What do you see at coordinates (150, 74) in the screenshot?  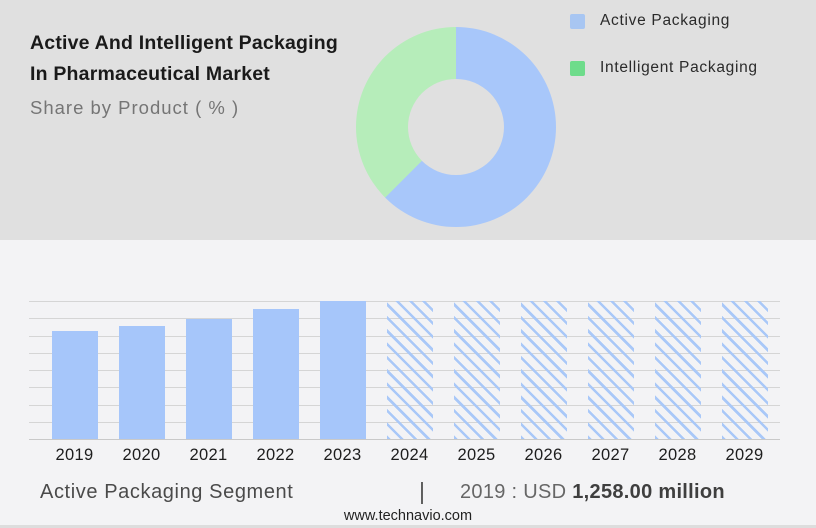 I see `title-line-2: In Pharmaceutical Market` at bounding box center [150, 74].